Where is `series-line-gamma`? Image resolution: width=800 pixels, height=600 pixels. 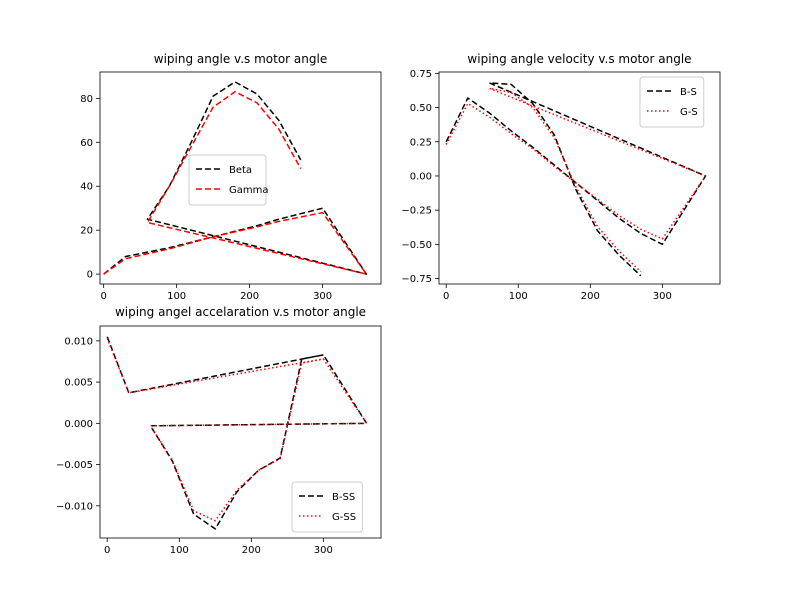 series-line-gamma is located at coordinates (235, 183).